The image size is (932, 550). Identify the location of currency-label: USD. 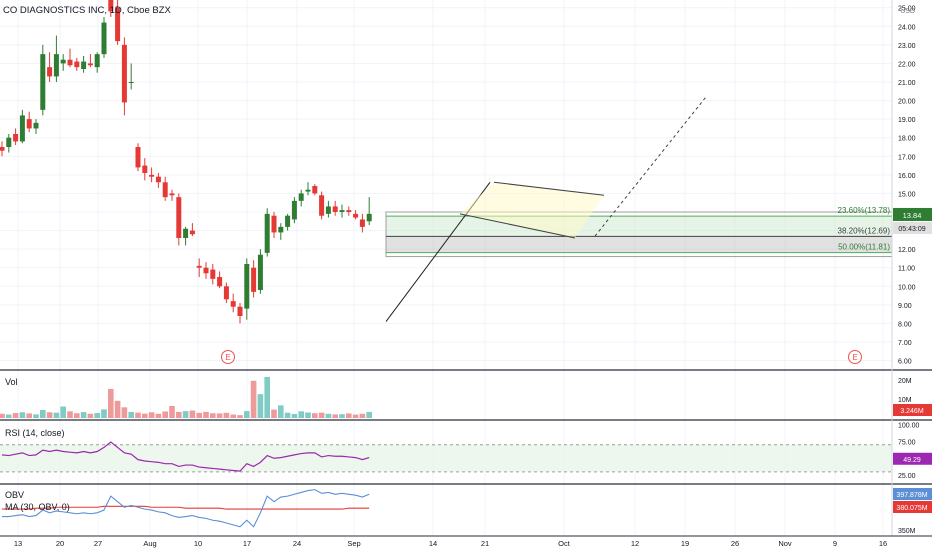
(907, 11).